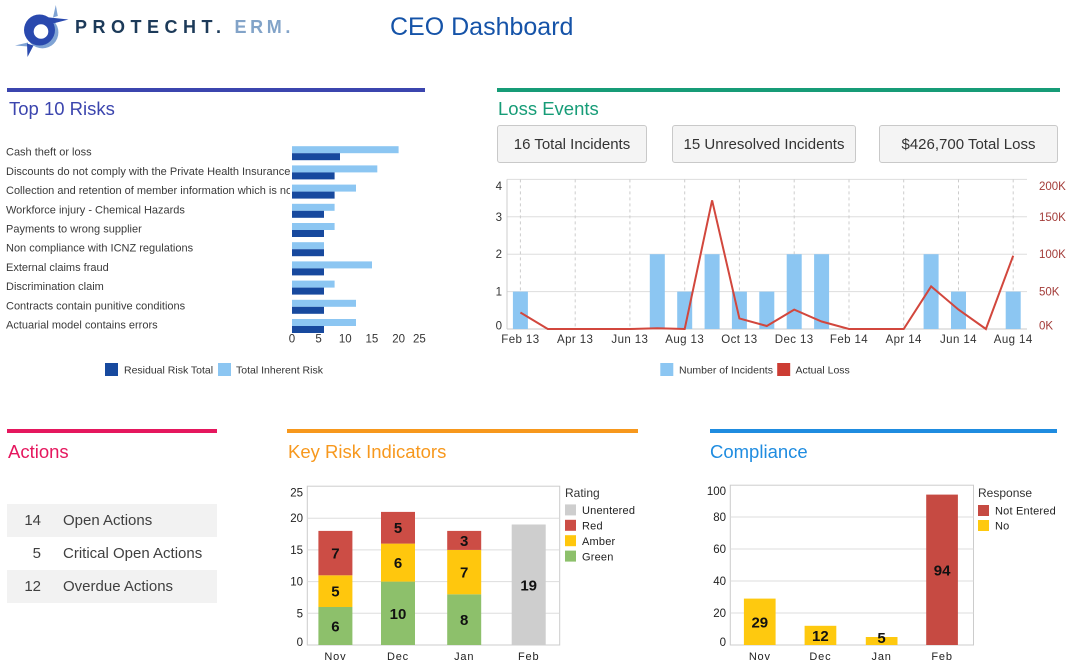 The width and height of the screenshot is (1067, 671). What do you see at coordinates (1049, 293) in the screenshot?
I see `svg-text: 50K` at bounding box center [1049, 293].